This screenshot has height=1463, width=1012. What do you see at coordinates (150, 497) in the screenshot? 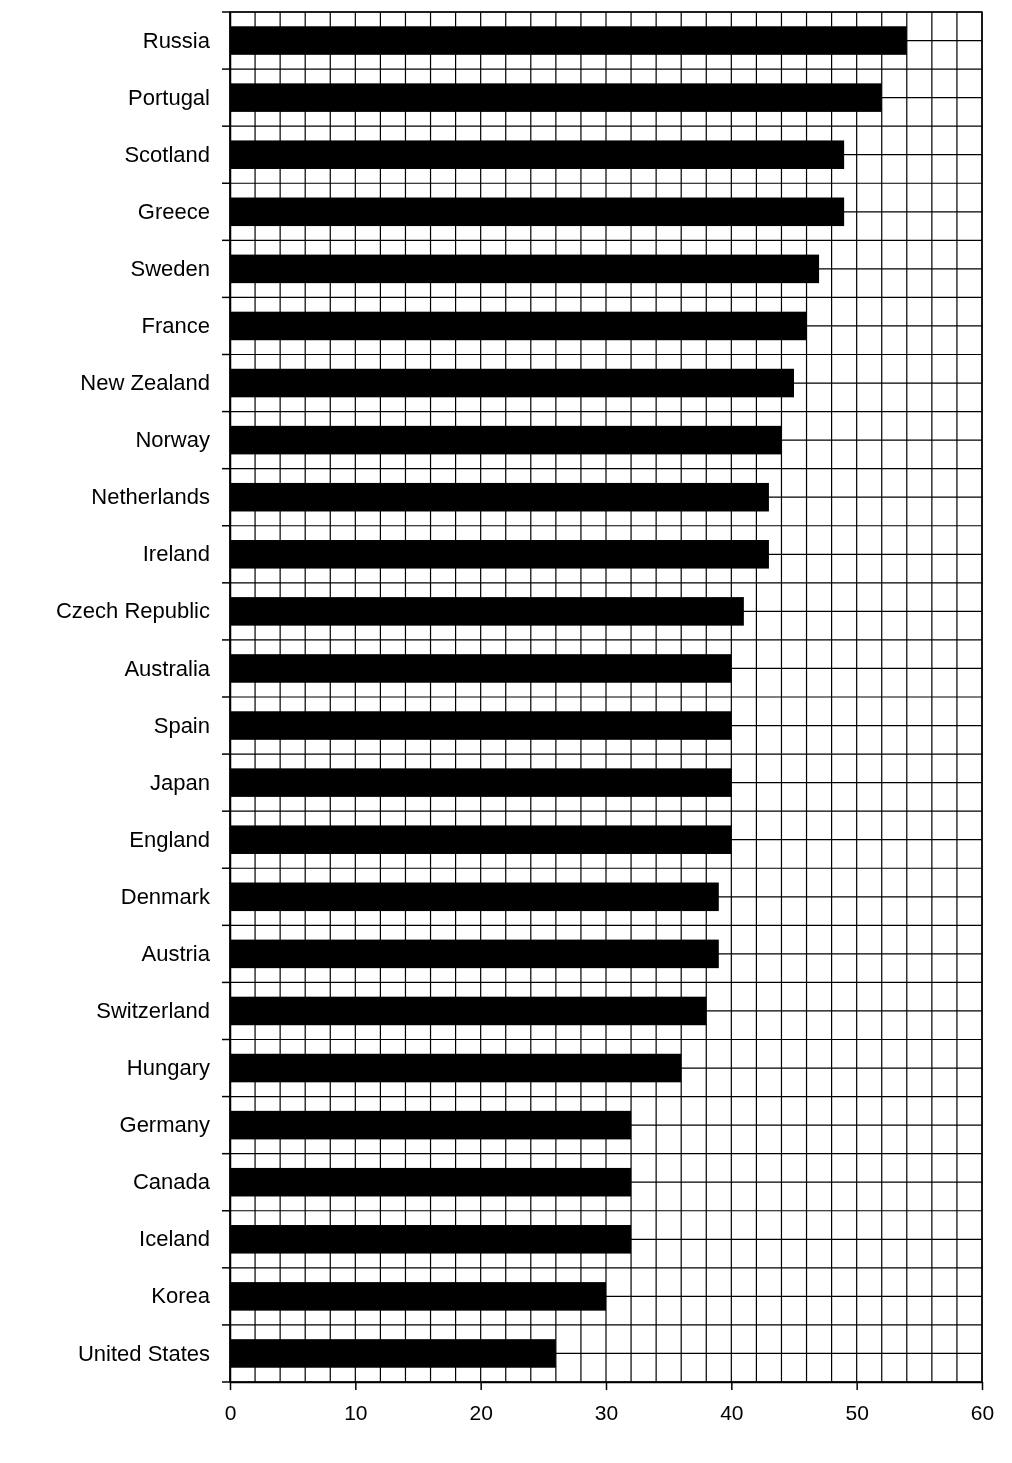
I see `y-tick-label: Netherlands` at bounding box center [150, 497].